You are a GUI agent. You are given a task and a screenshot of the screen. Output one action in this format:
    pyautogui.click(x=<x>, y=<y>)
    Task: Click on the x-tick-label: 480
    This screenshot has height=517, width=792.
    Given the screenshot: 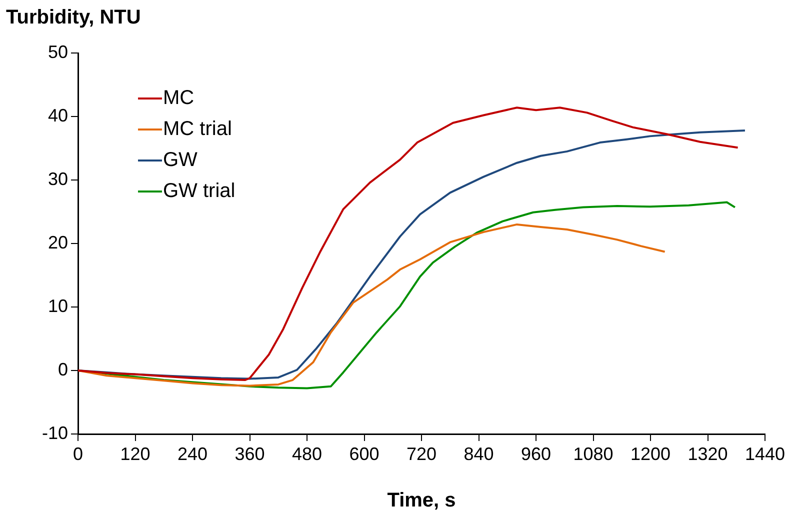 What is the action you would take?
    pyautogui.click(x=307, y=454)
    